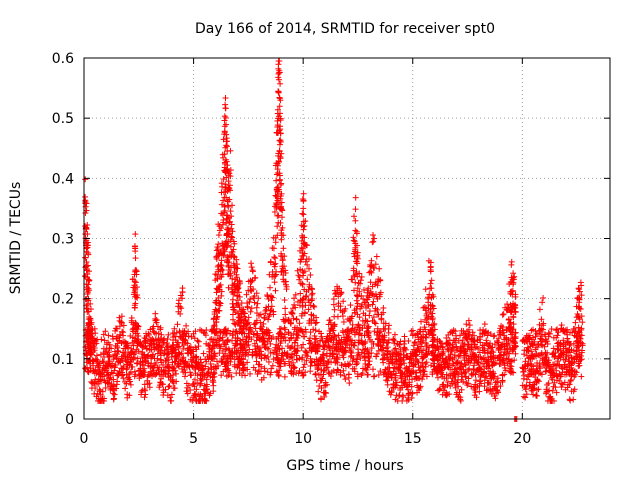 The image size is (640, 480). Describe the element at coordinates (344, 466) in the screenshot. I see `x-axis-label: GPS time / hours` at that location.